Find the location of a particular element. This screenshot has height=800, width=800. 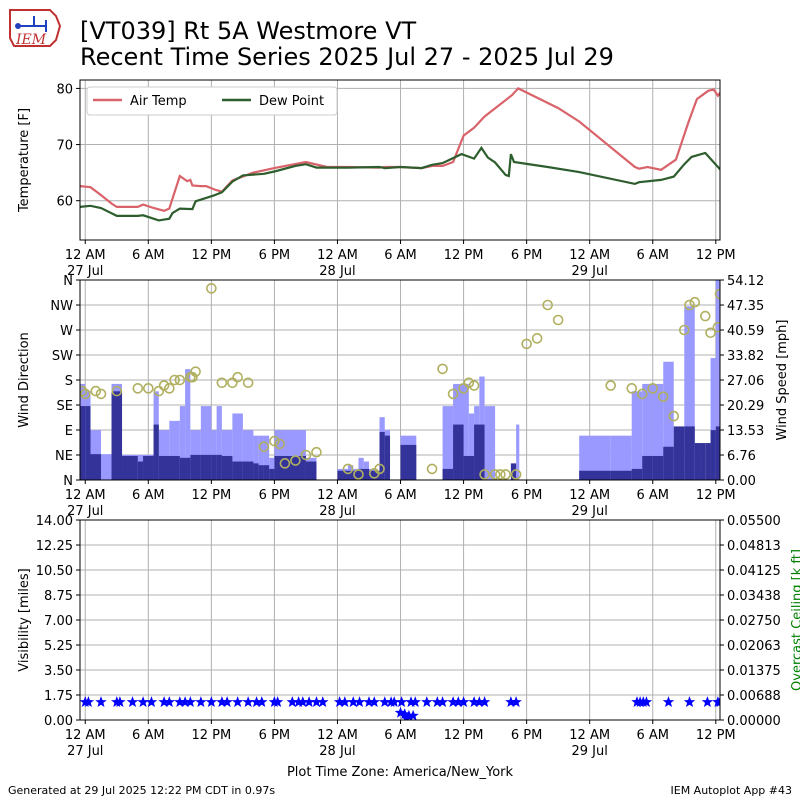

y2-tick-label: 0.01375 is located at coordinates (754, 671).